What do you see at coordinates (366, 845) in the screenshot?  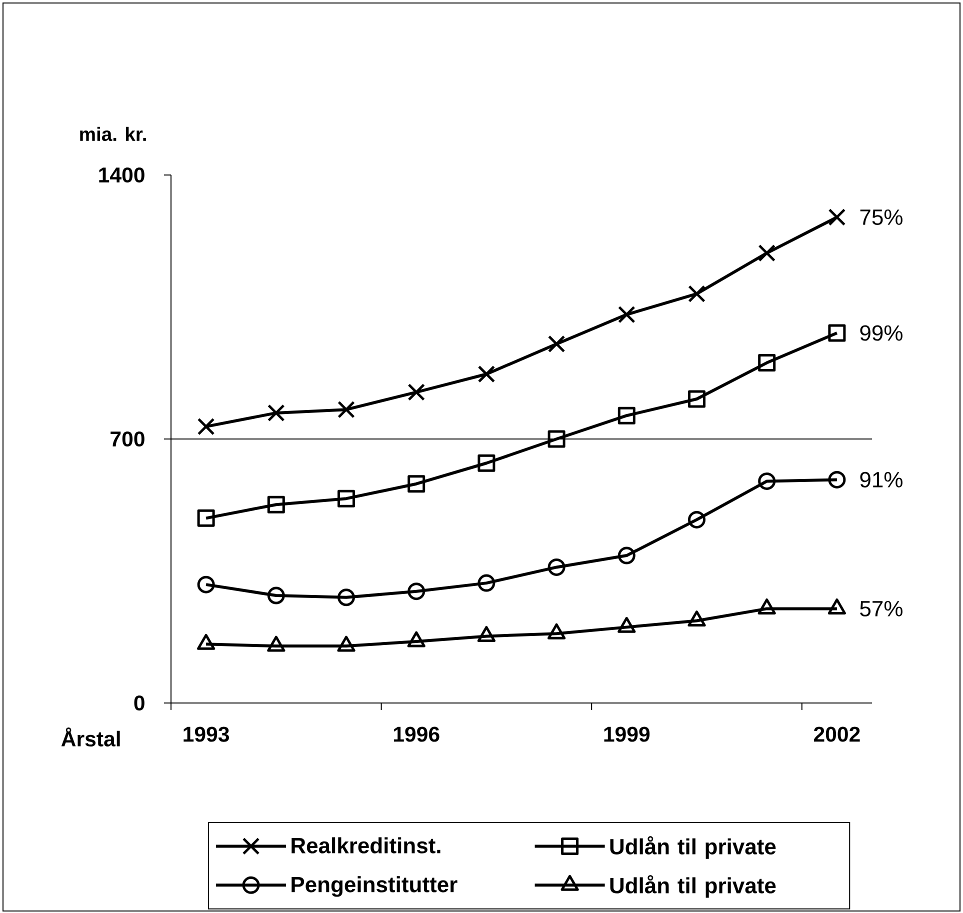 I see `legend-label: Realkreditinst.` at bounding box center [366, 845].